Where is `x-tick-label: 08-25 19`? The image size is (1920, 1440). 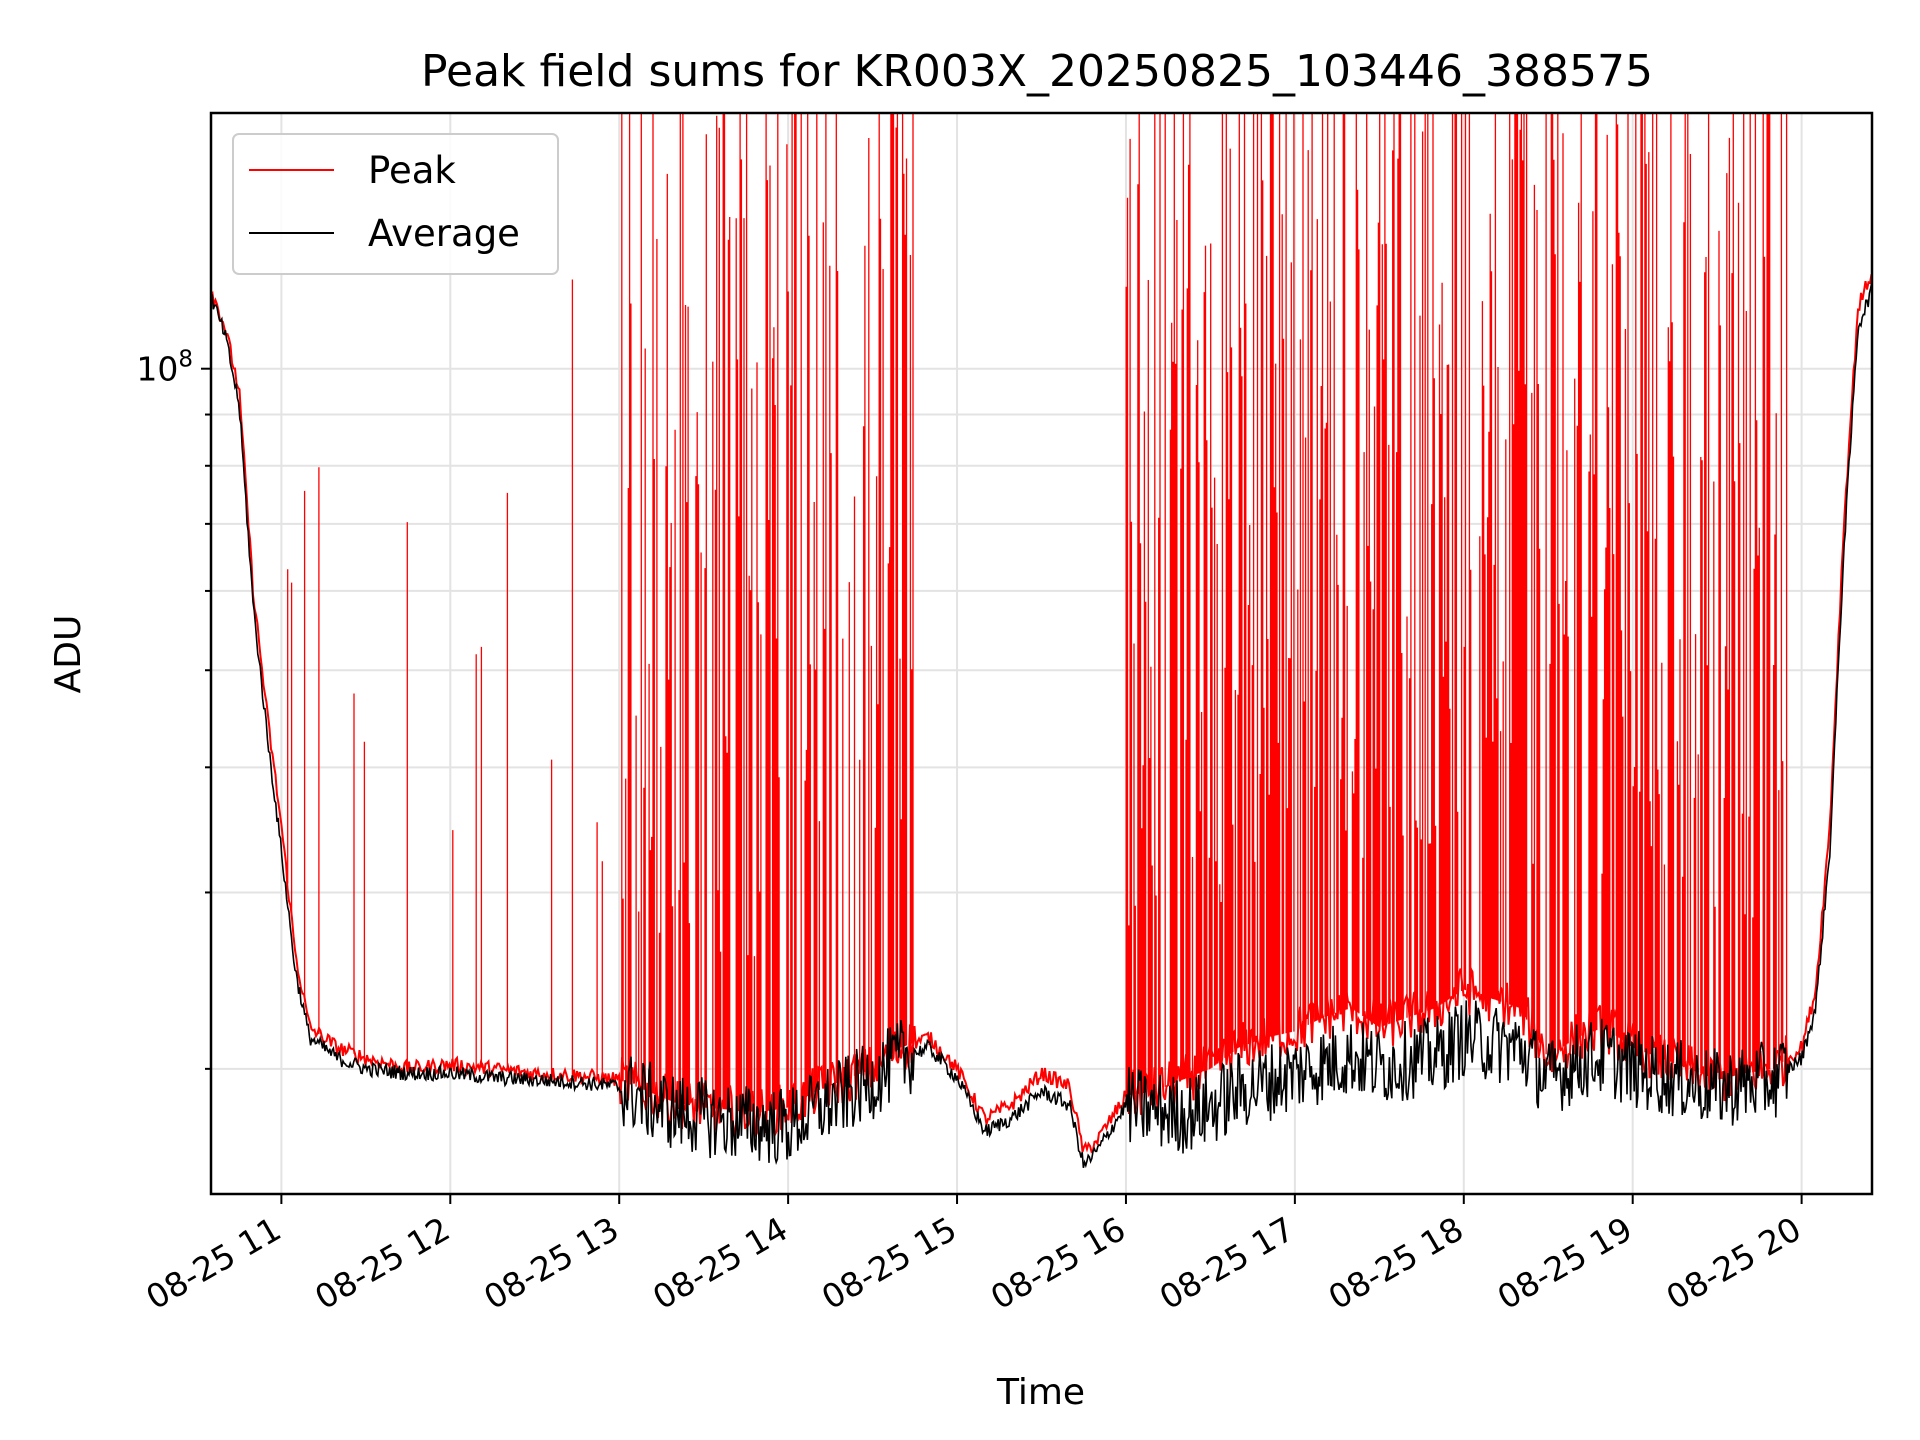
x-tick-label: 08-25 19 is located at coordinates (1565, 1263).